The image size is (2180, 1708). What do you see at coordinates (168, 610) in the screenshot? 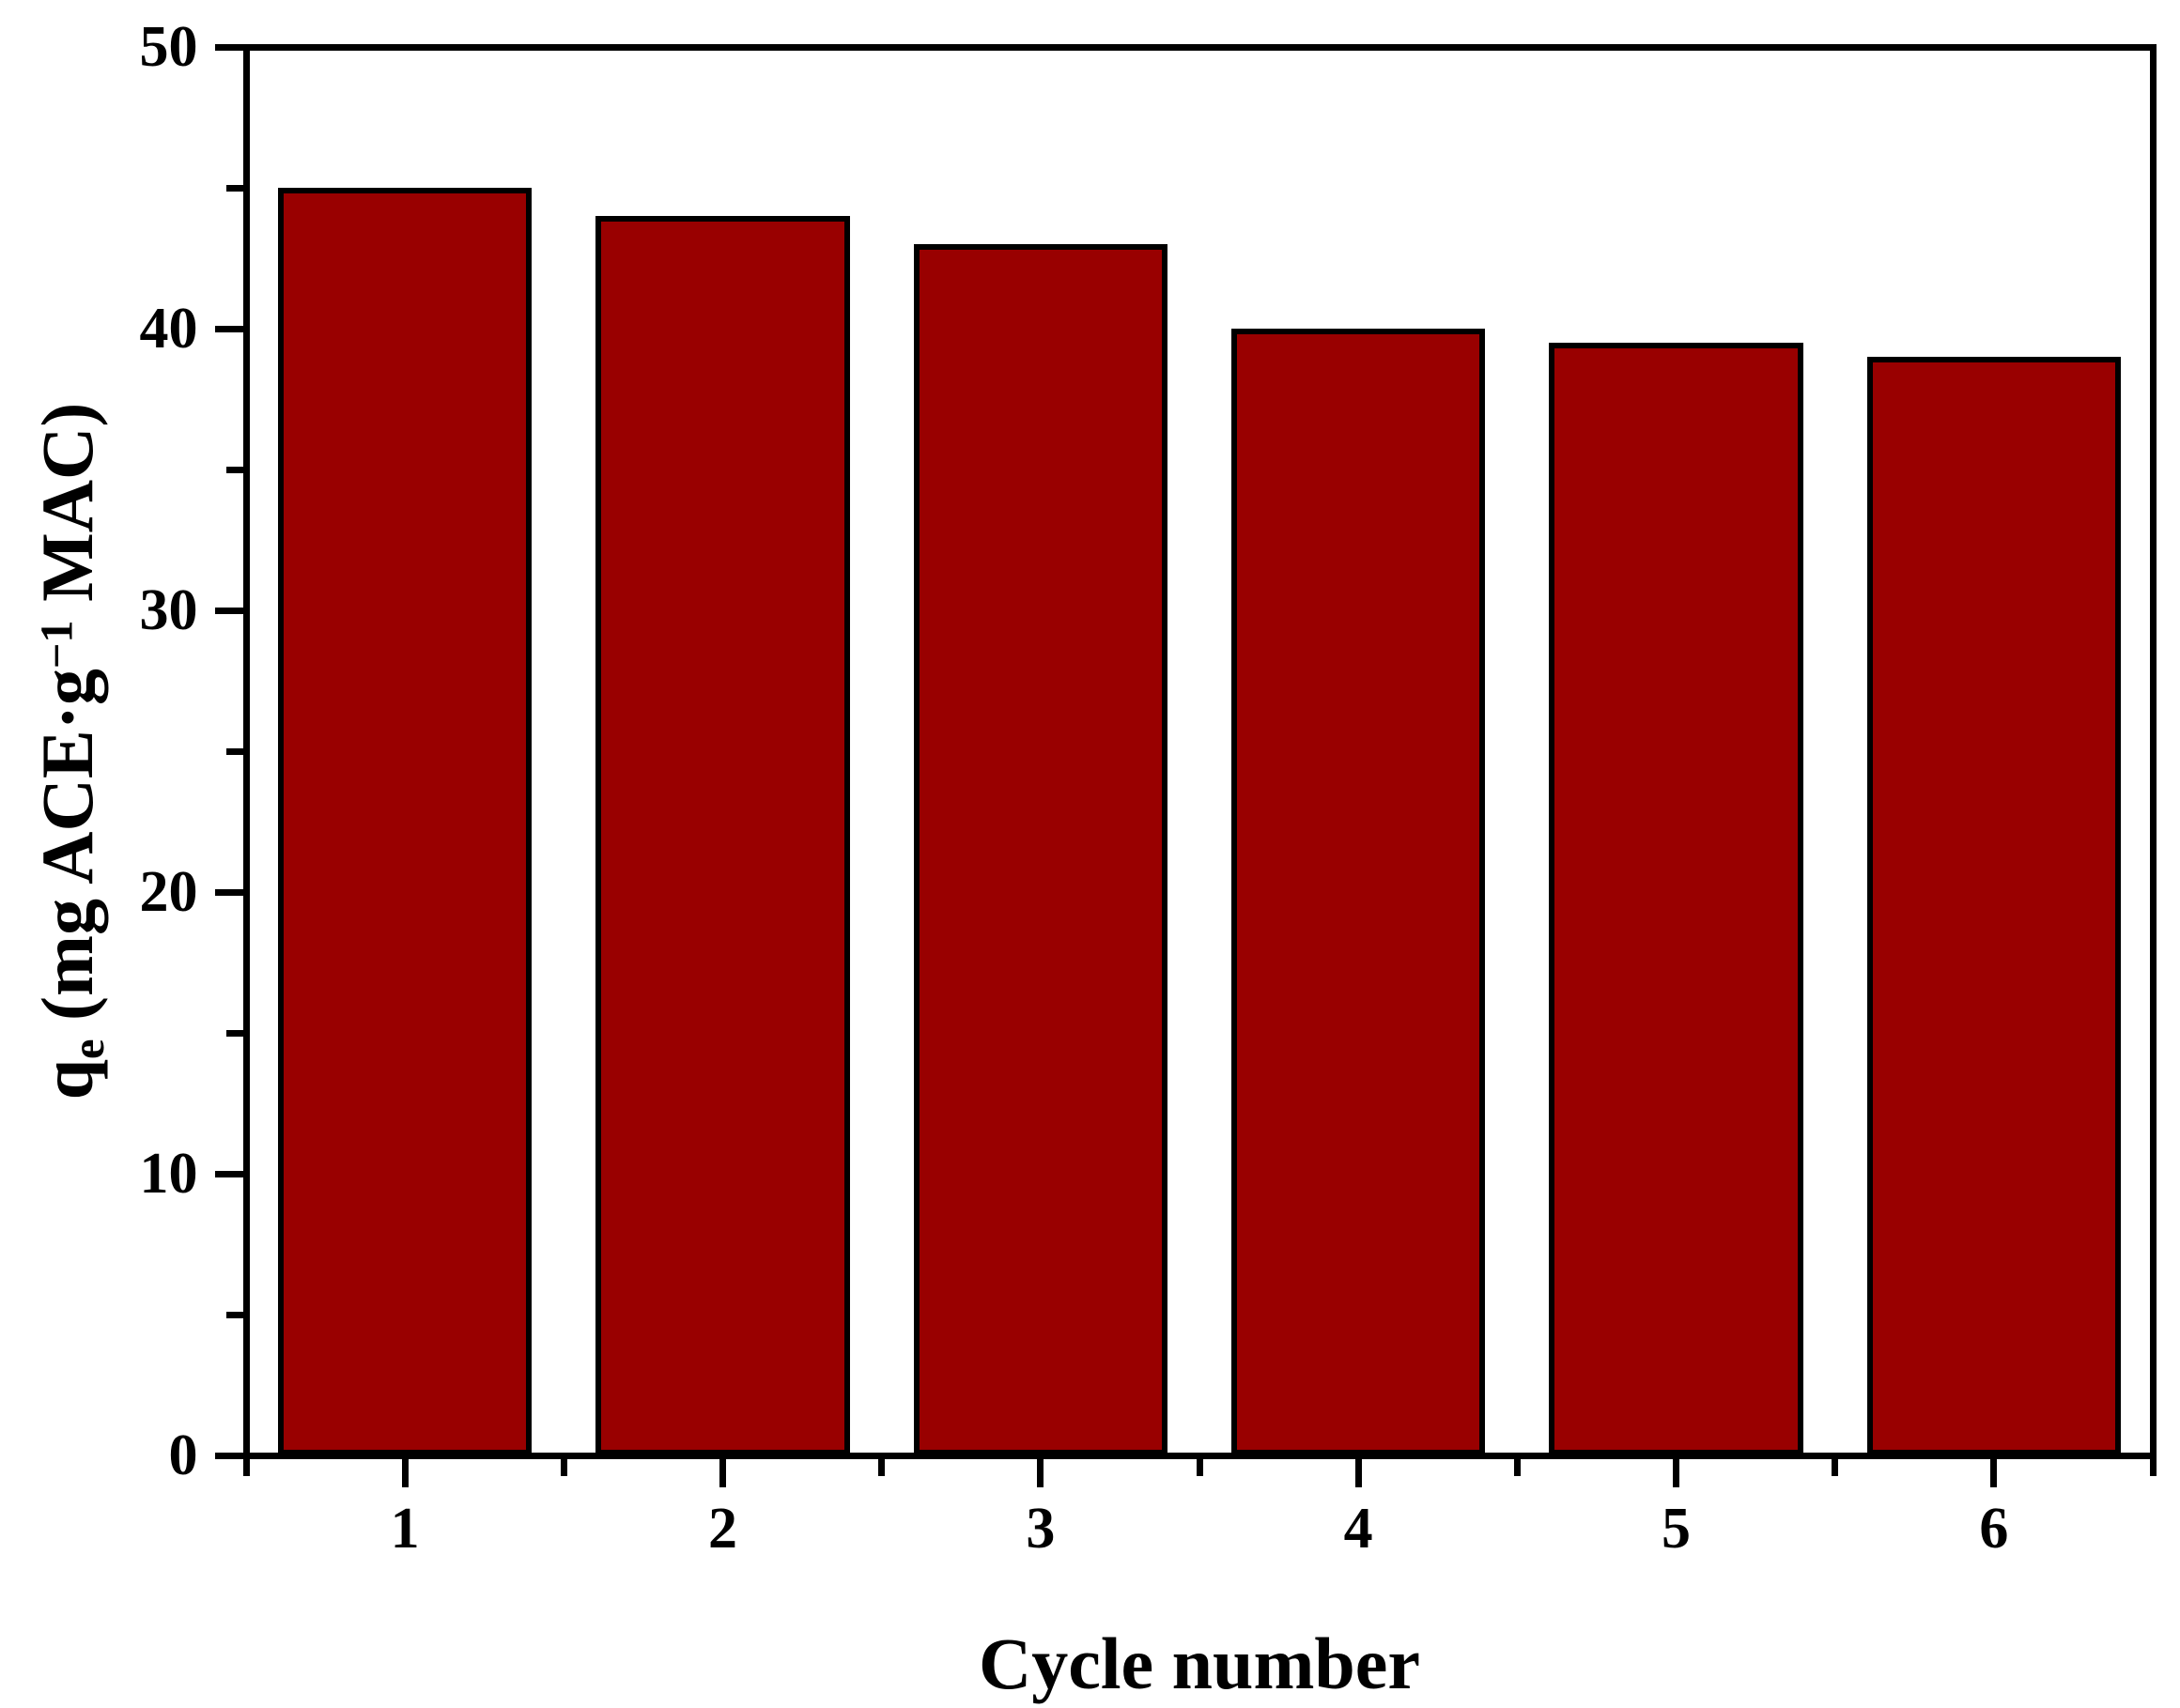
I see `y-tick-label-30: 30` at bounding box center [168, 610].